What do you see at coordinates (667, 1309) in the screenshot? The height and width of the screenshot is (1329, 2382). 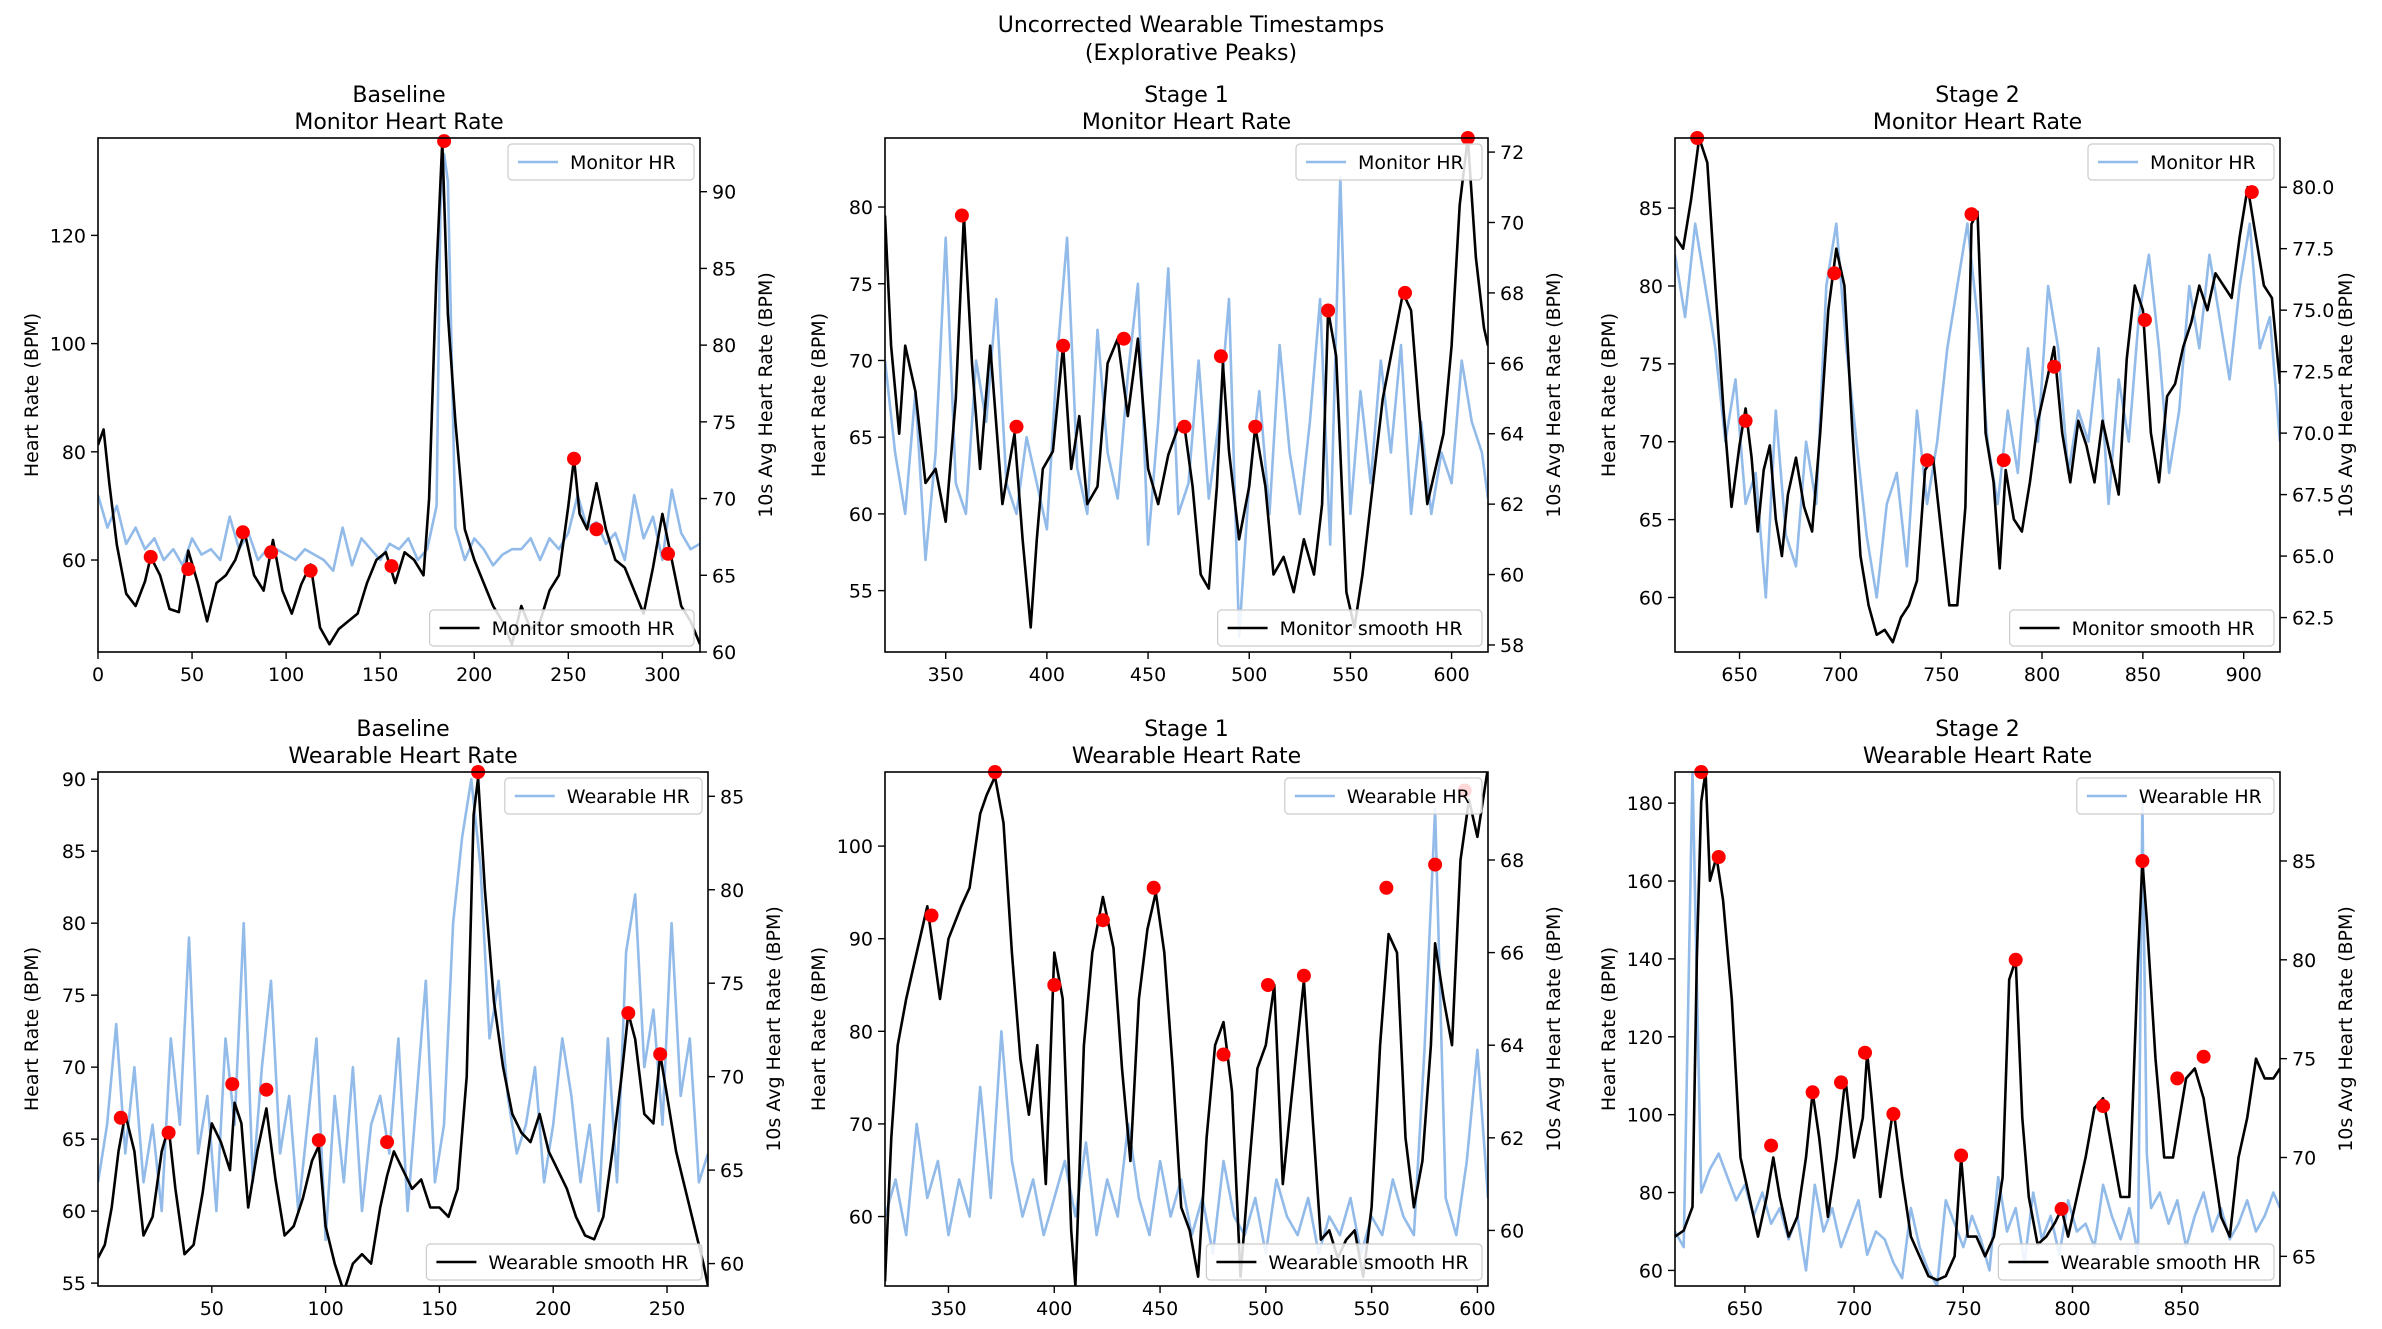 I see `x-tick-label: 250` at bounding box center [667, 1309].